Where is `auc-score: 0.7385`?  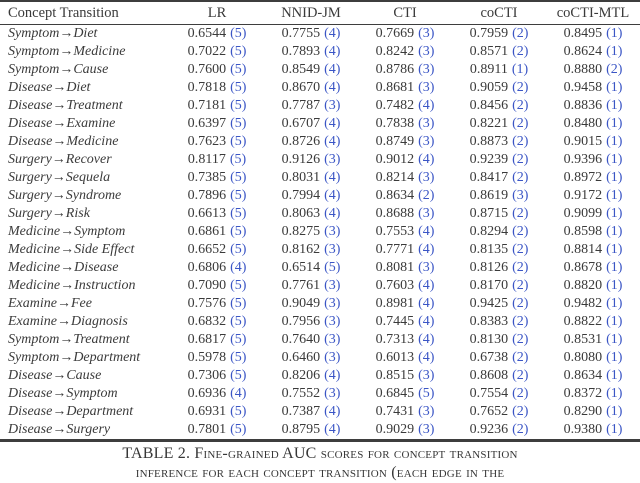
auc-score: 0.7385 is located at coordinates (207, 177).